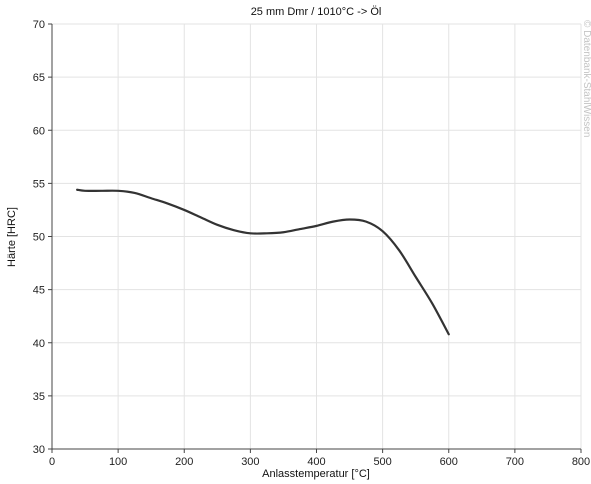  I want to click on chart-title: 25 mm Dmr / 1010°C -> Öl, so click(316, 12).